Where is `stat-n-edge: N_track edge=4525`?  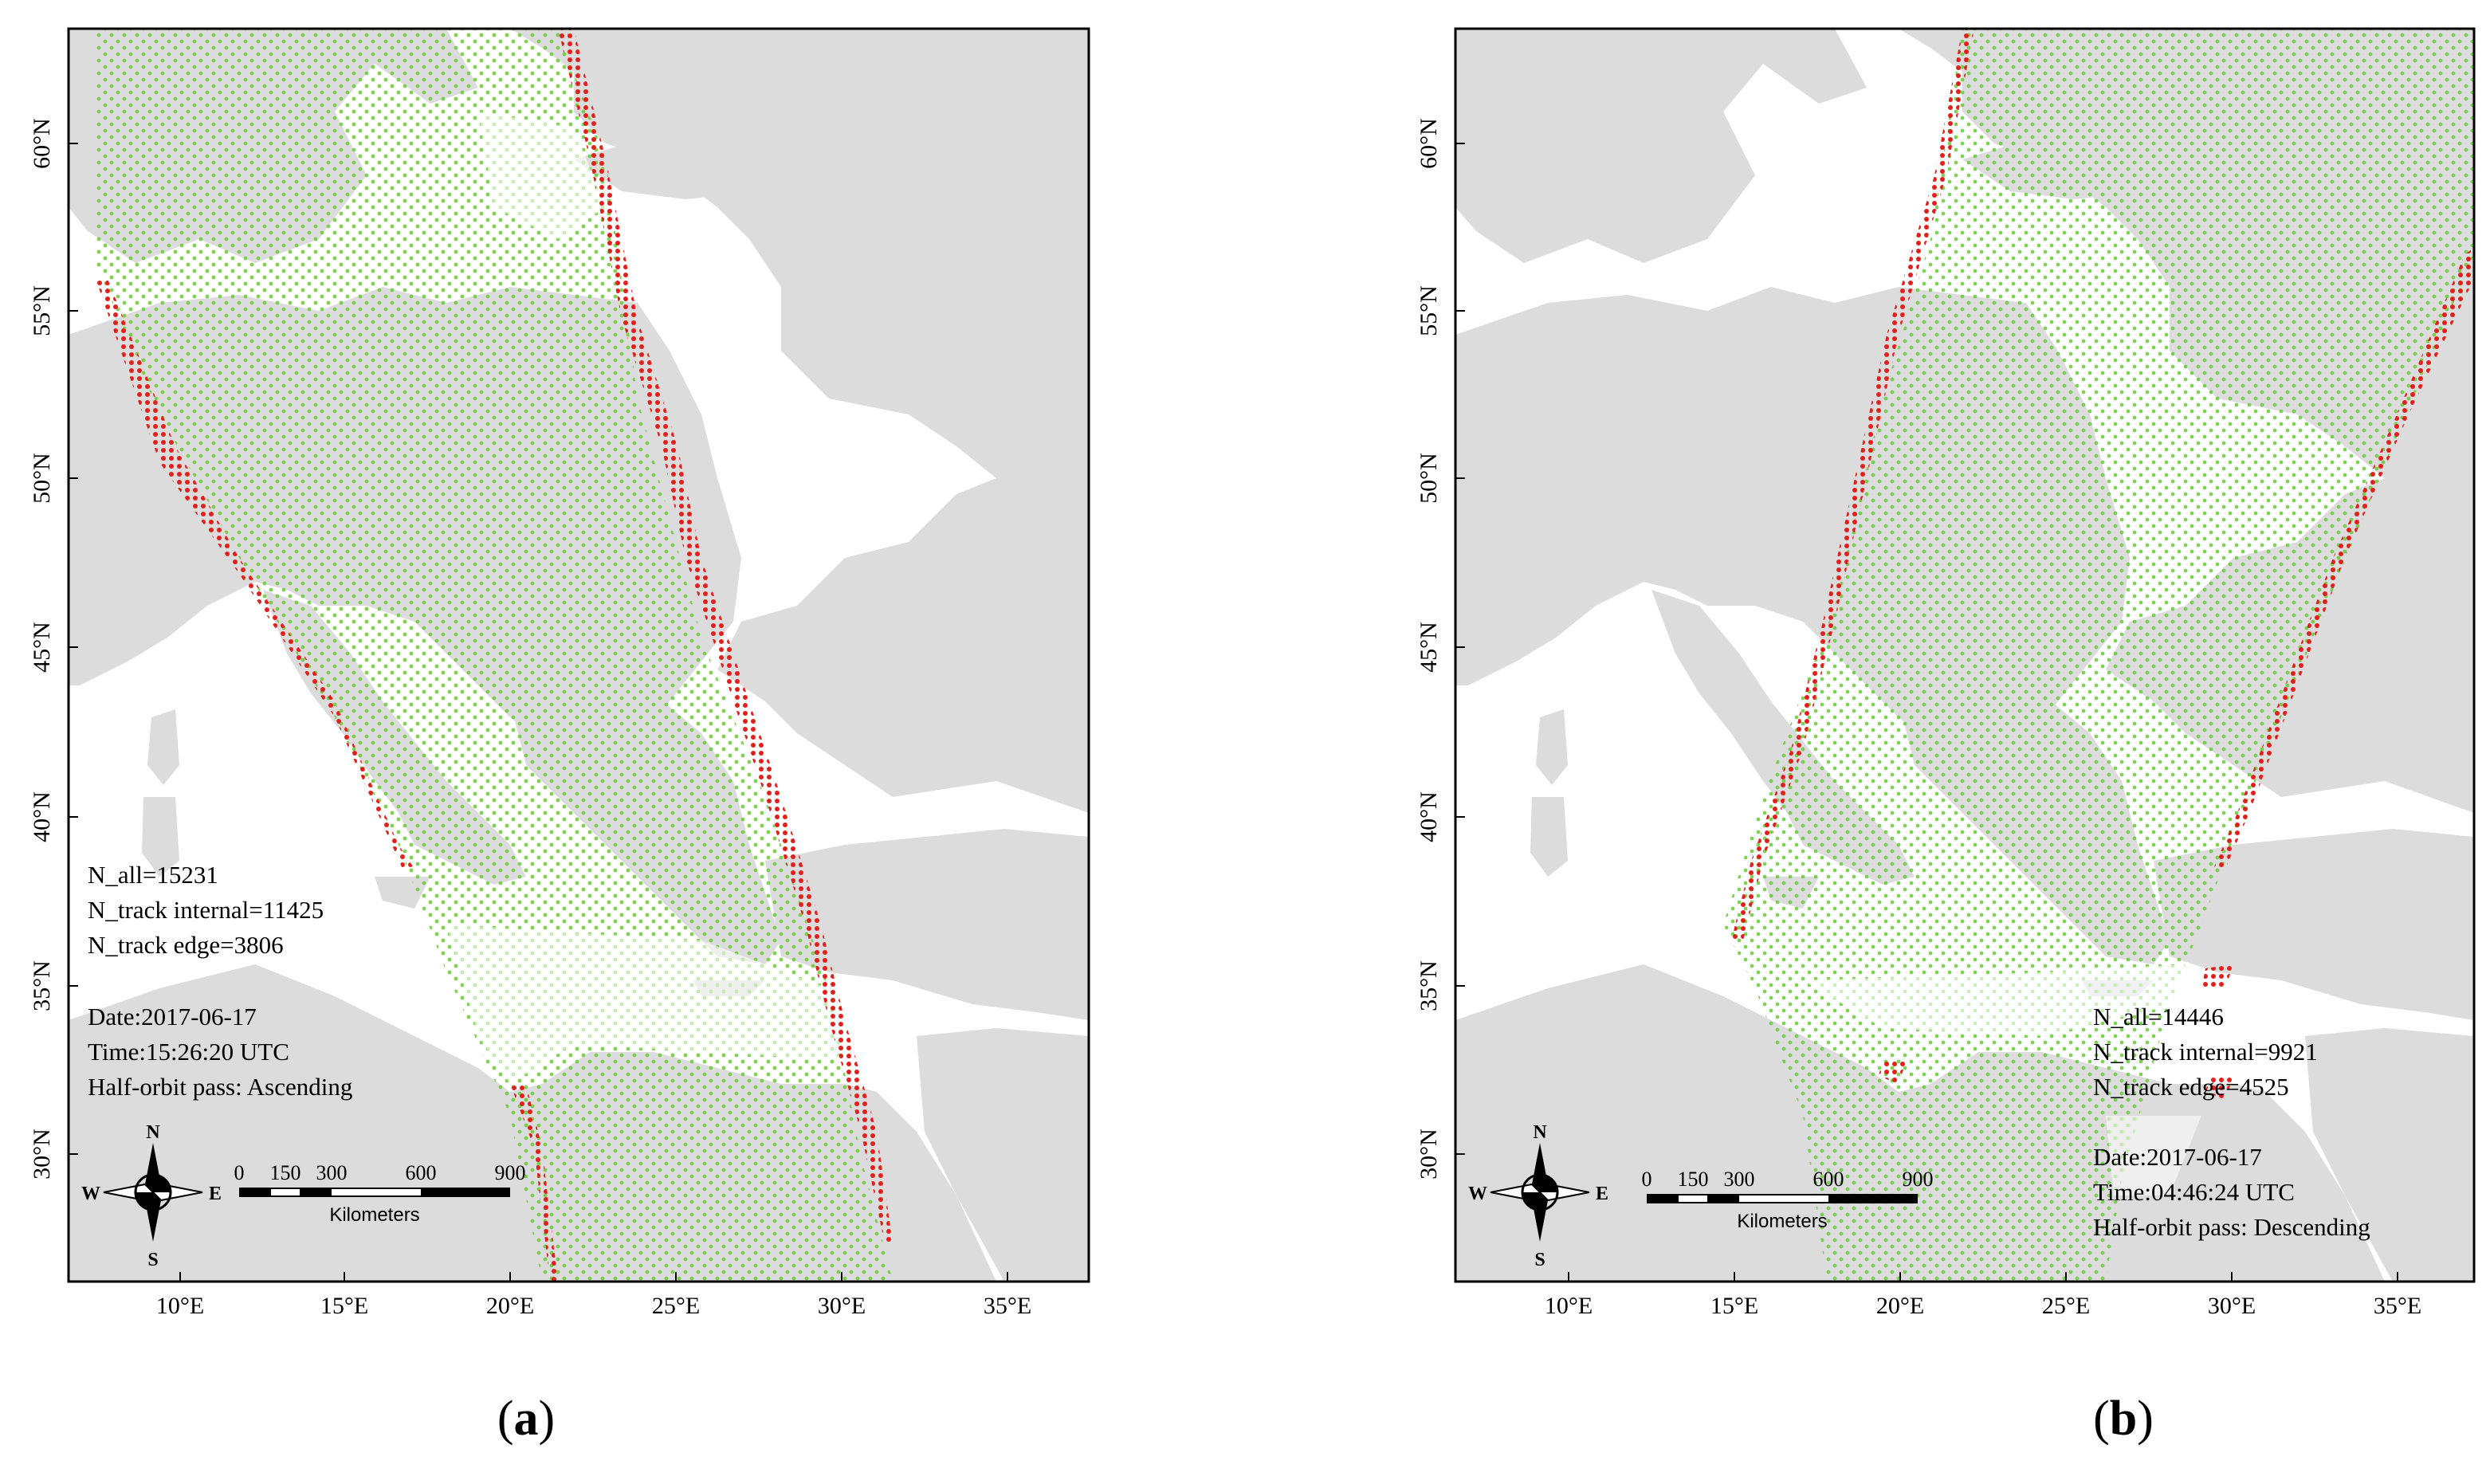
stat-n-edge: N_track edge=4525 is located at coordinates (2191, 1087).